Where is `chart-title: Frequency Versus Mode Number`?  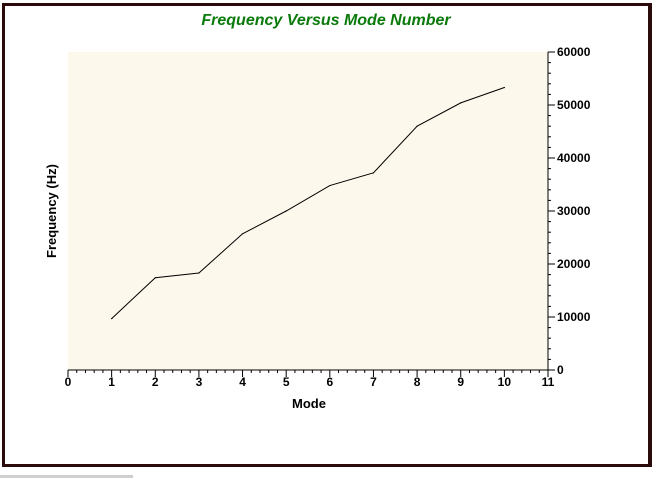
chart-title: Frequency Versus Mode Number is located at coordinates (326, 20).